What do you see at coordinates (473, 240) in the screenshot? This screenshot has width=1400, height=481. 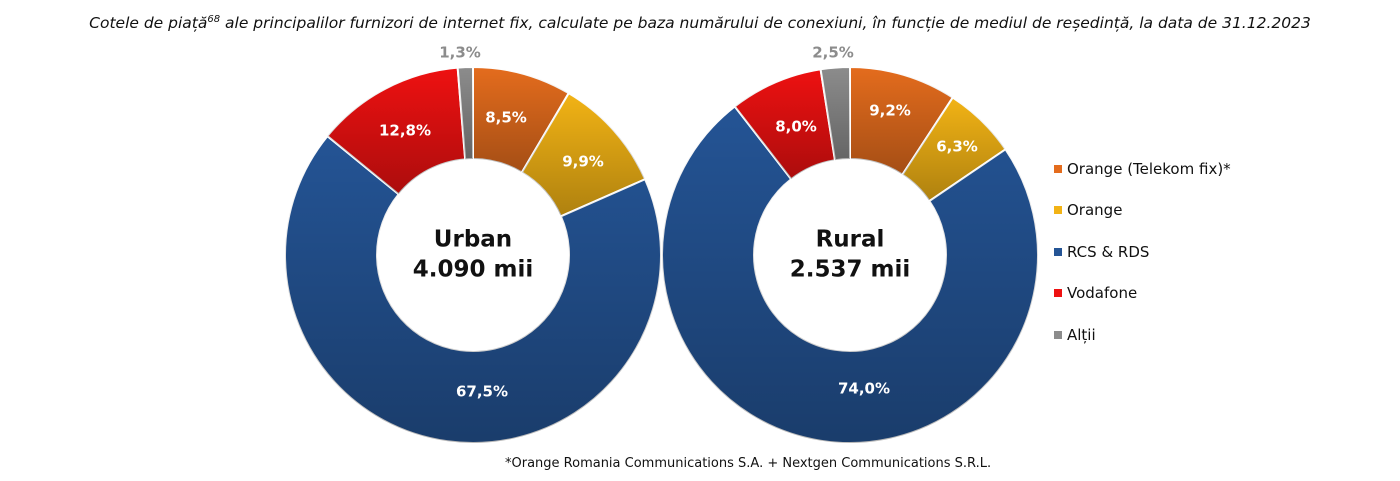 I see `donut-center-label: Urban` at bounding box center [473, 240].